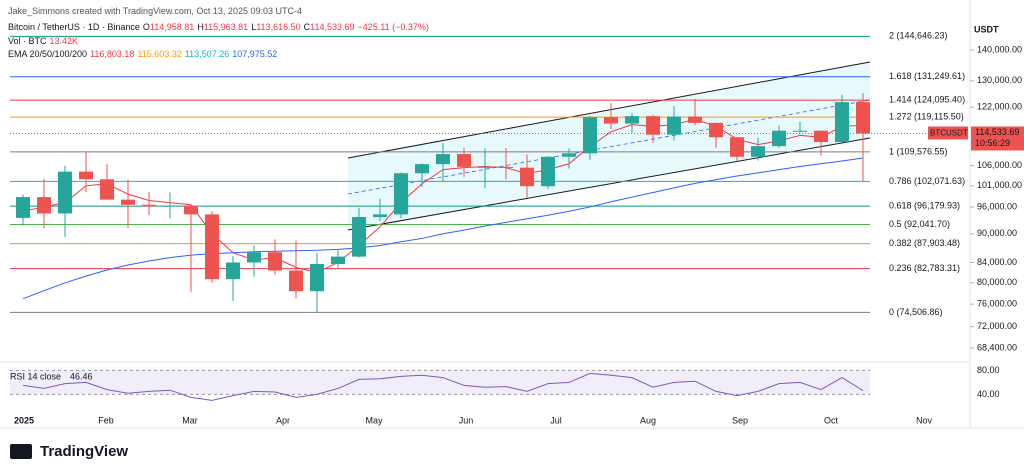 The height and width of the screenshot is (473, 1024). I want to click on x-tick-label: Aug, so click(648, 420).